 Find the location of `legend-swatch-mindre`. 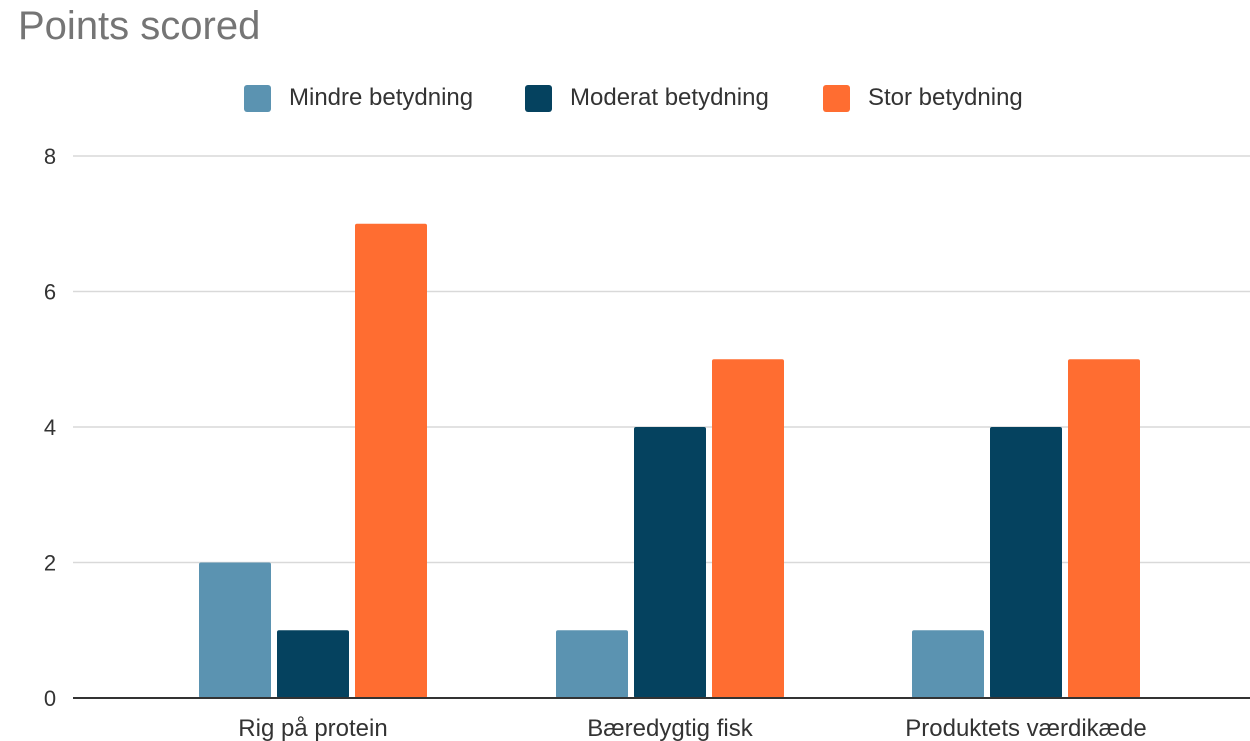

legend-swatch-mindre is located at coordinates (257, 98).